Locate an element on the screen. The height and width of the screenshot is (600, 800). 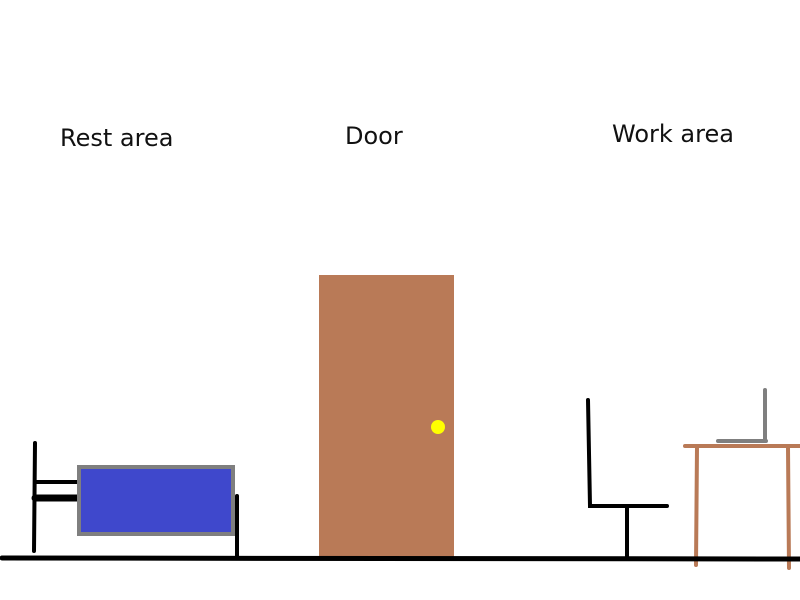
bed is located at coordinates (135, 499).